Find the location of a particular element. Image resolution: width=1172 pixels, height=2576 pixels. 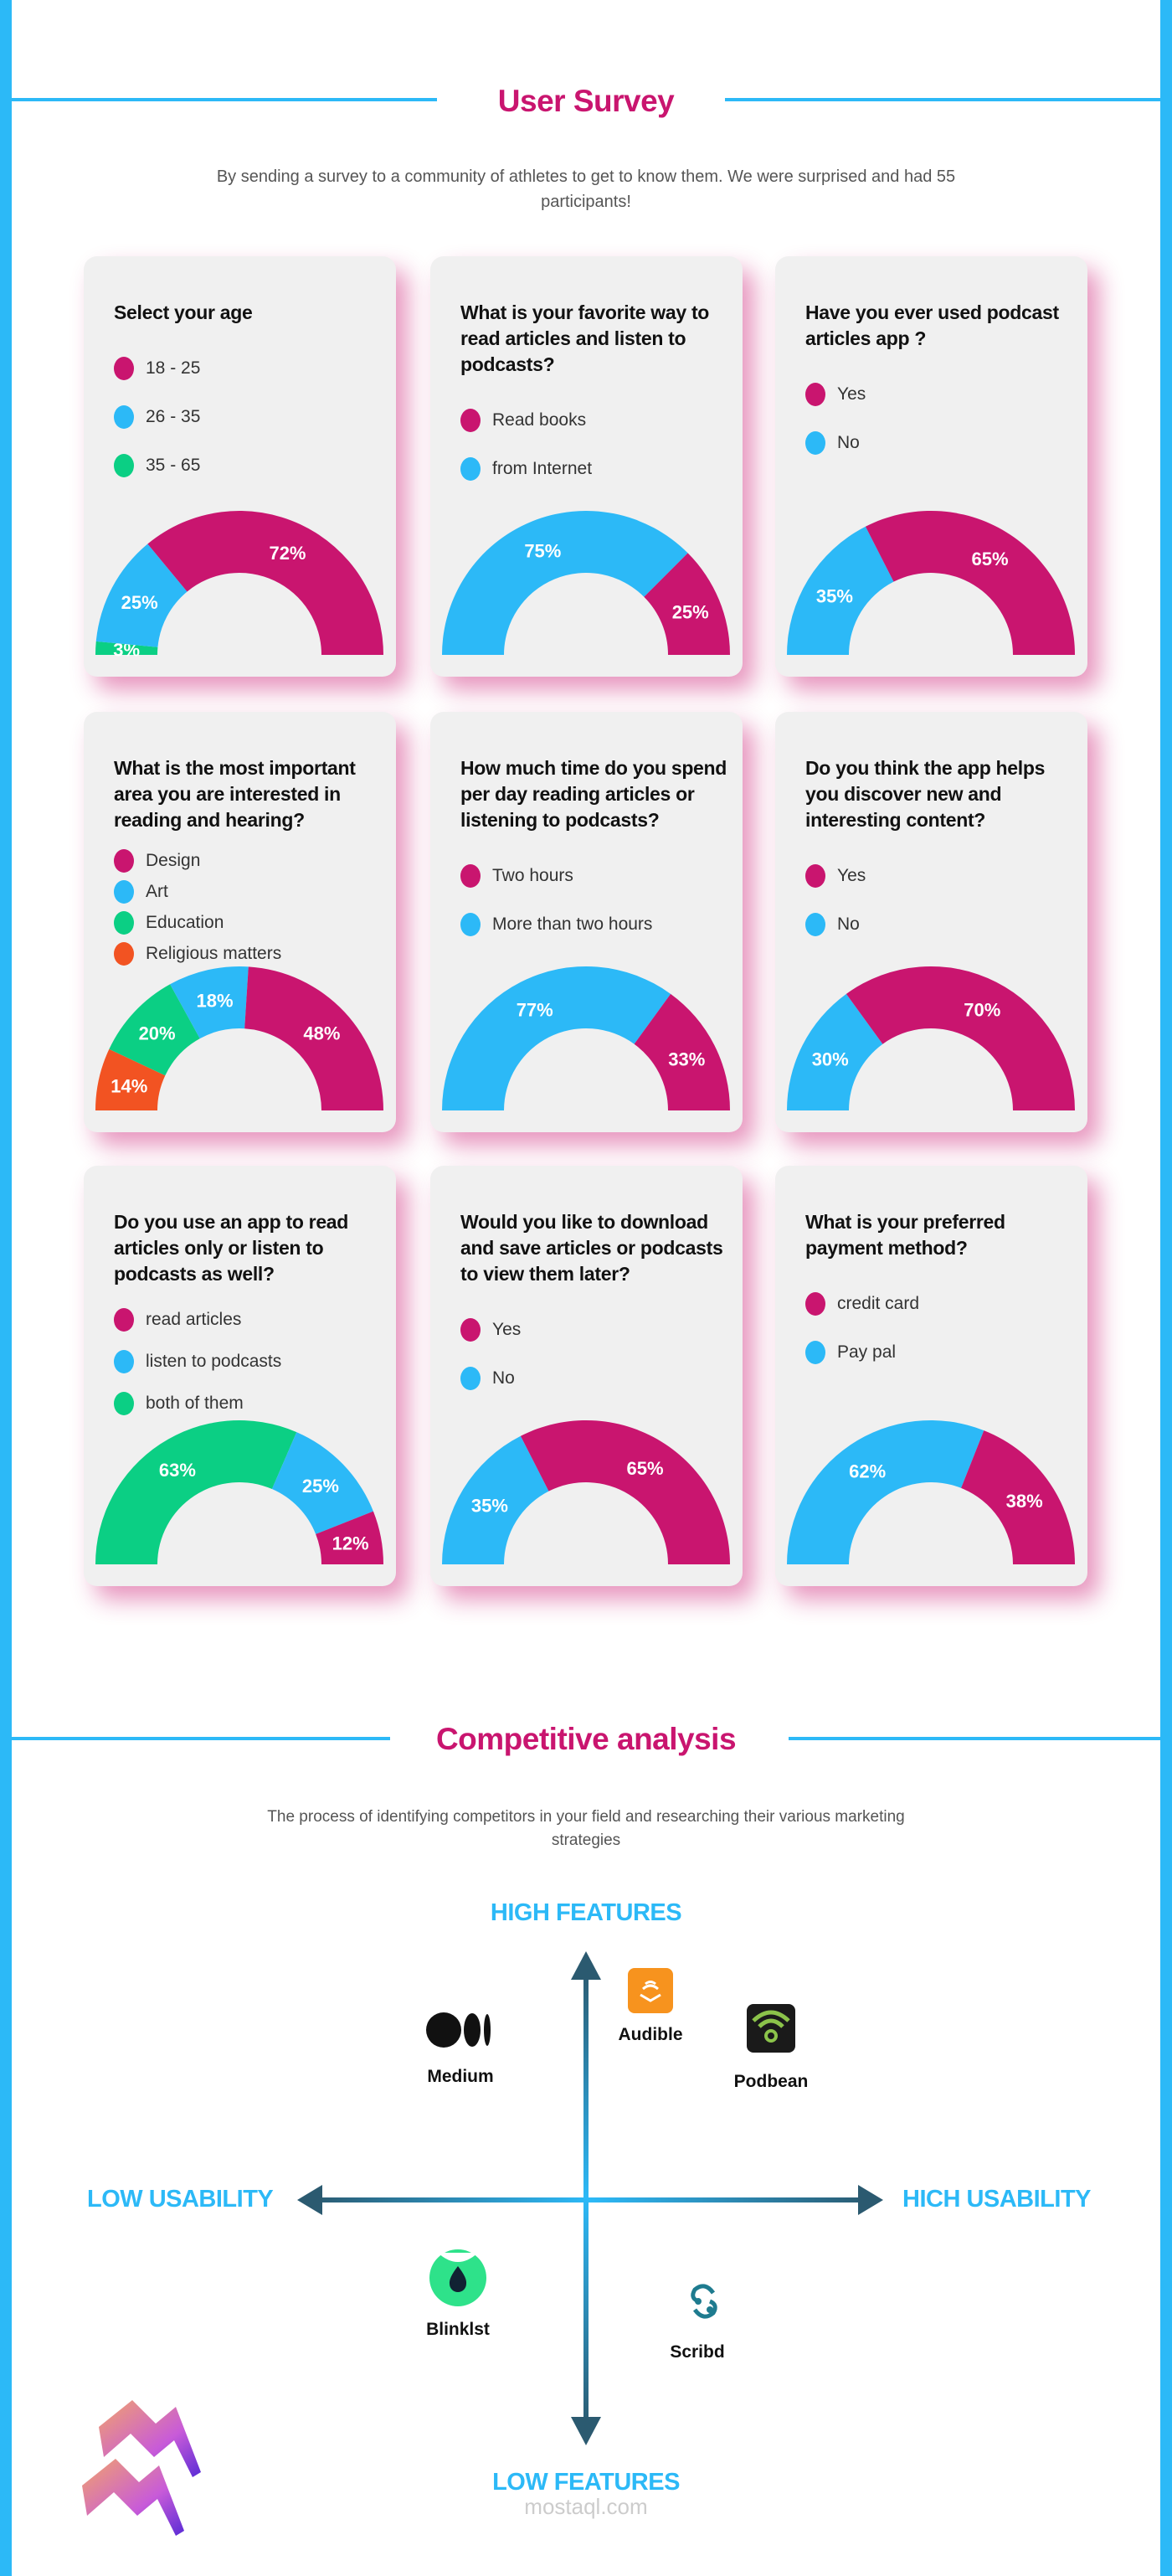

donut-value-label: 77% is located at coordinates (535, 1010).